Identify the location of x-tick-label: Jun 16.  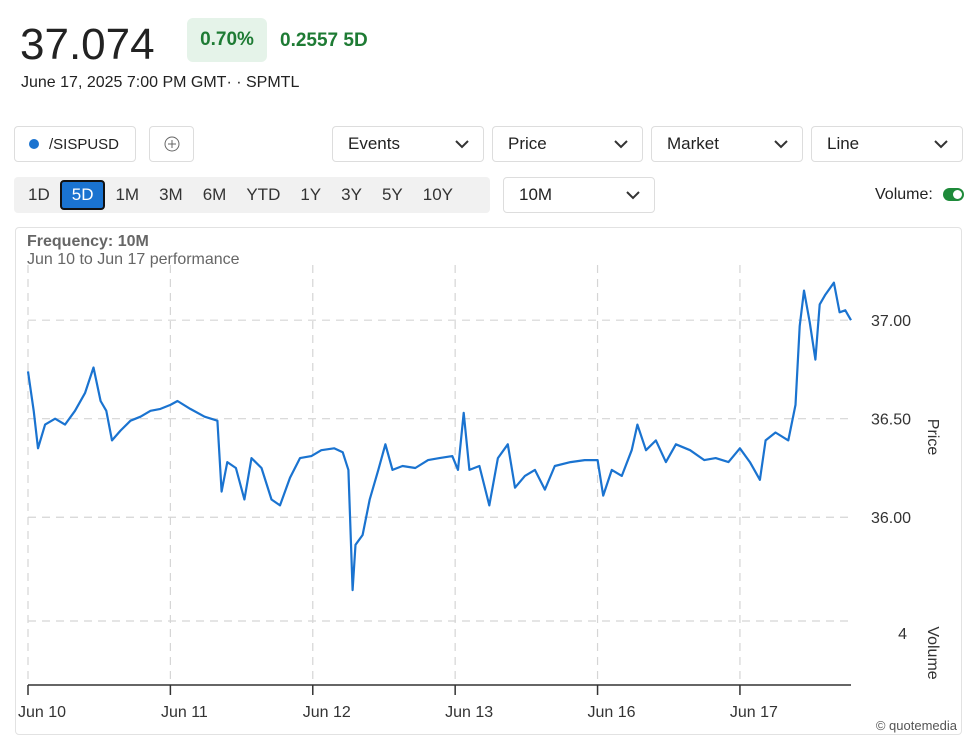
(612, 712).